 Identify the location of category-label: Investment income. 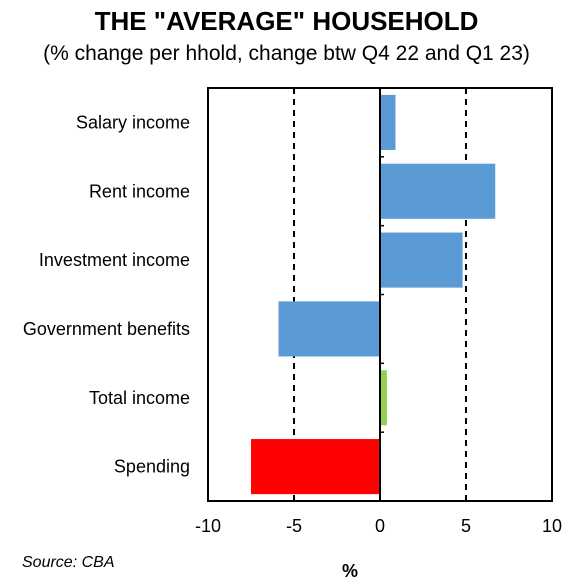
(114, 260).